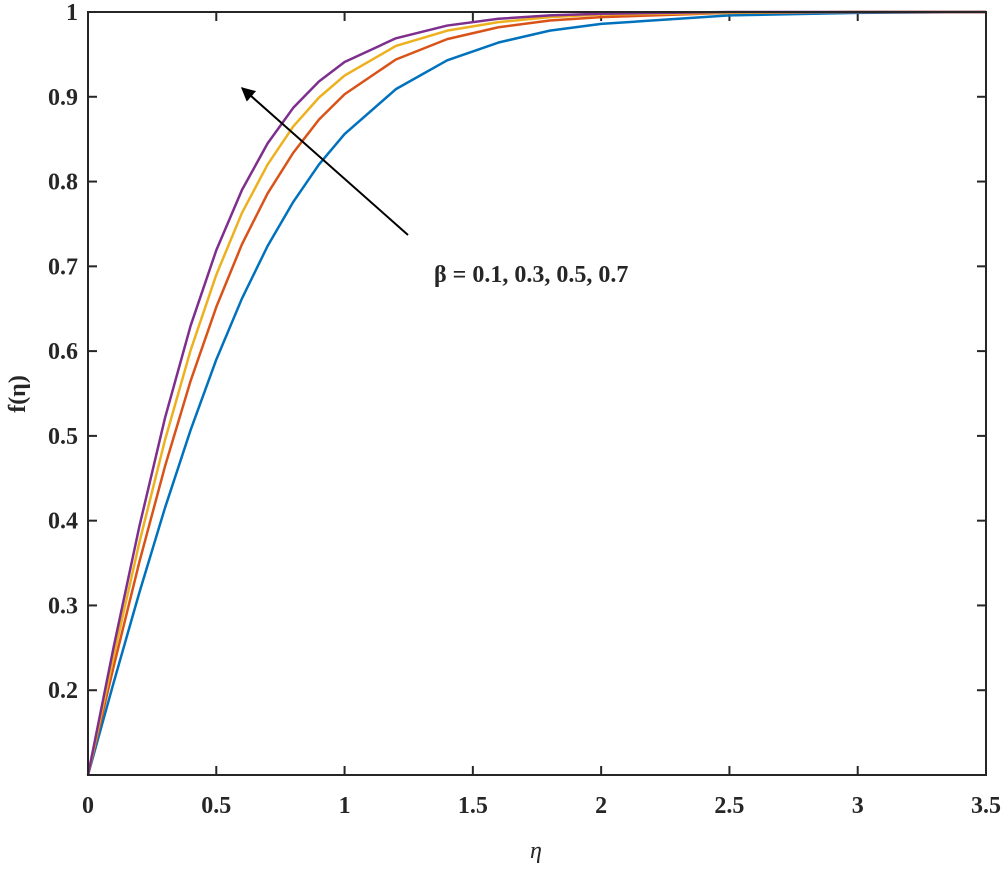 This screenshot has height=874, width=1005. What do you see at coordinates (324, 161) in the screenshot?
I see `arrow` at bounding box center [324, 161].